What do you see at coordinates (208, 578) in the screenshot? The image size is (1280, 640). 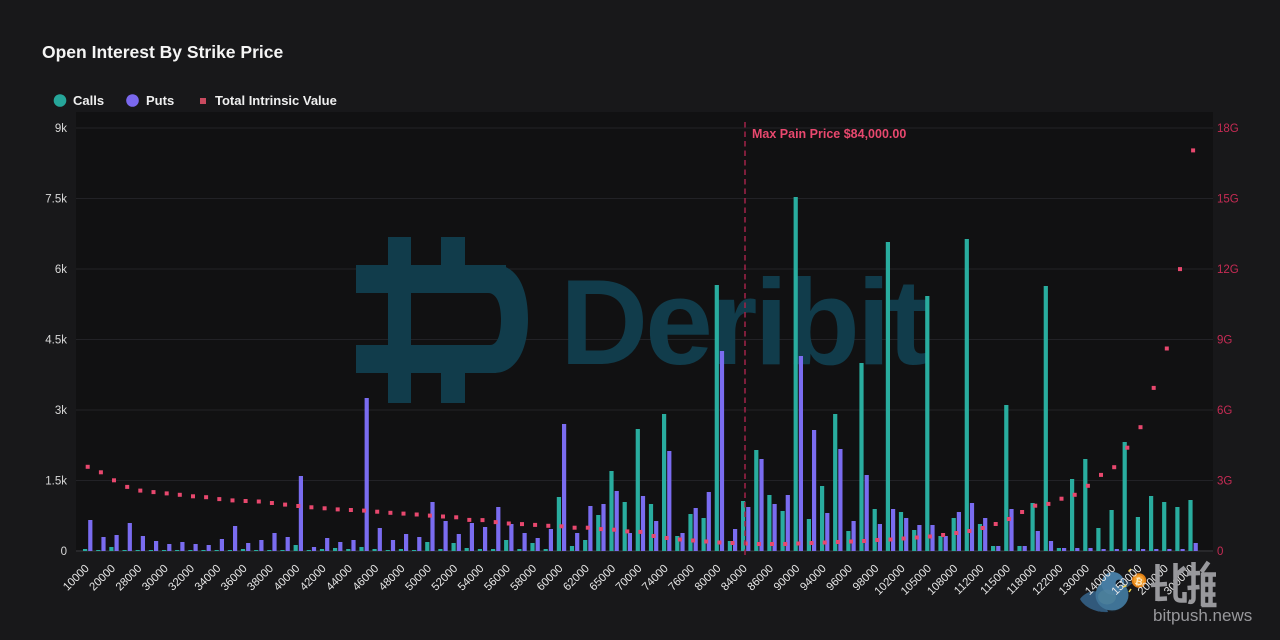 I see `svg-text: 34000` at bounding box center [208, 578].